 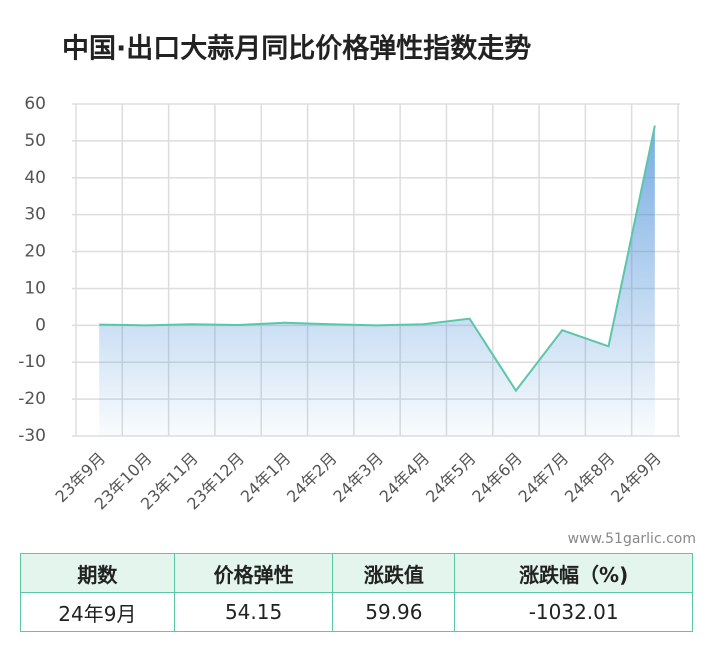 What do you see at coordinates (573, 612) in the screenshot?
I see `table-cell: -1032.01` at bounding box center [573, 612].